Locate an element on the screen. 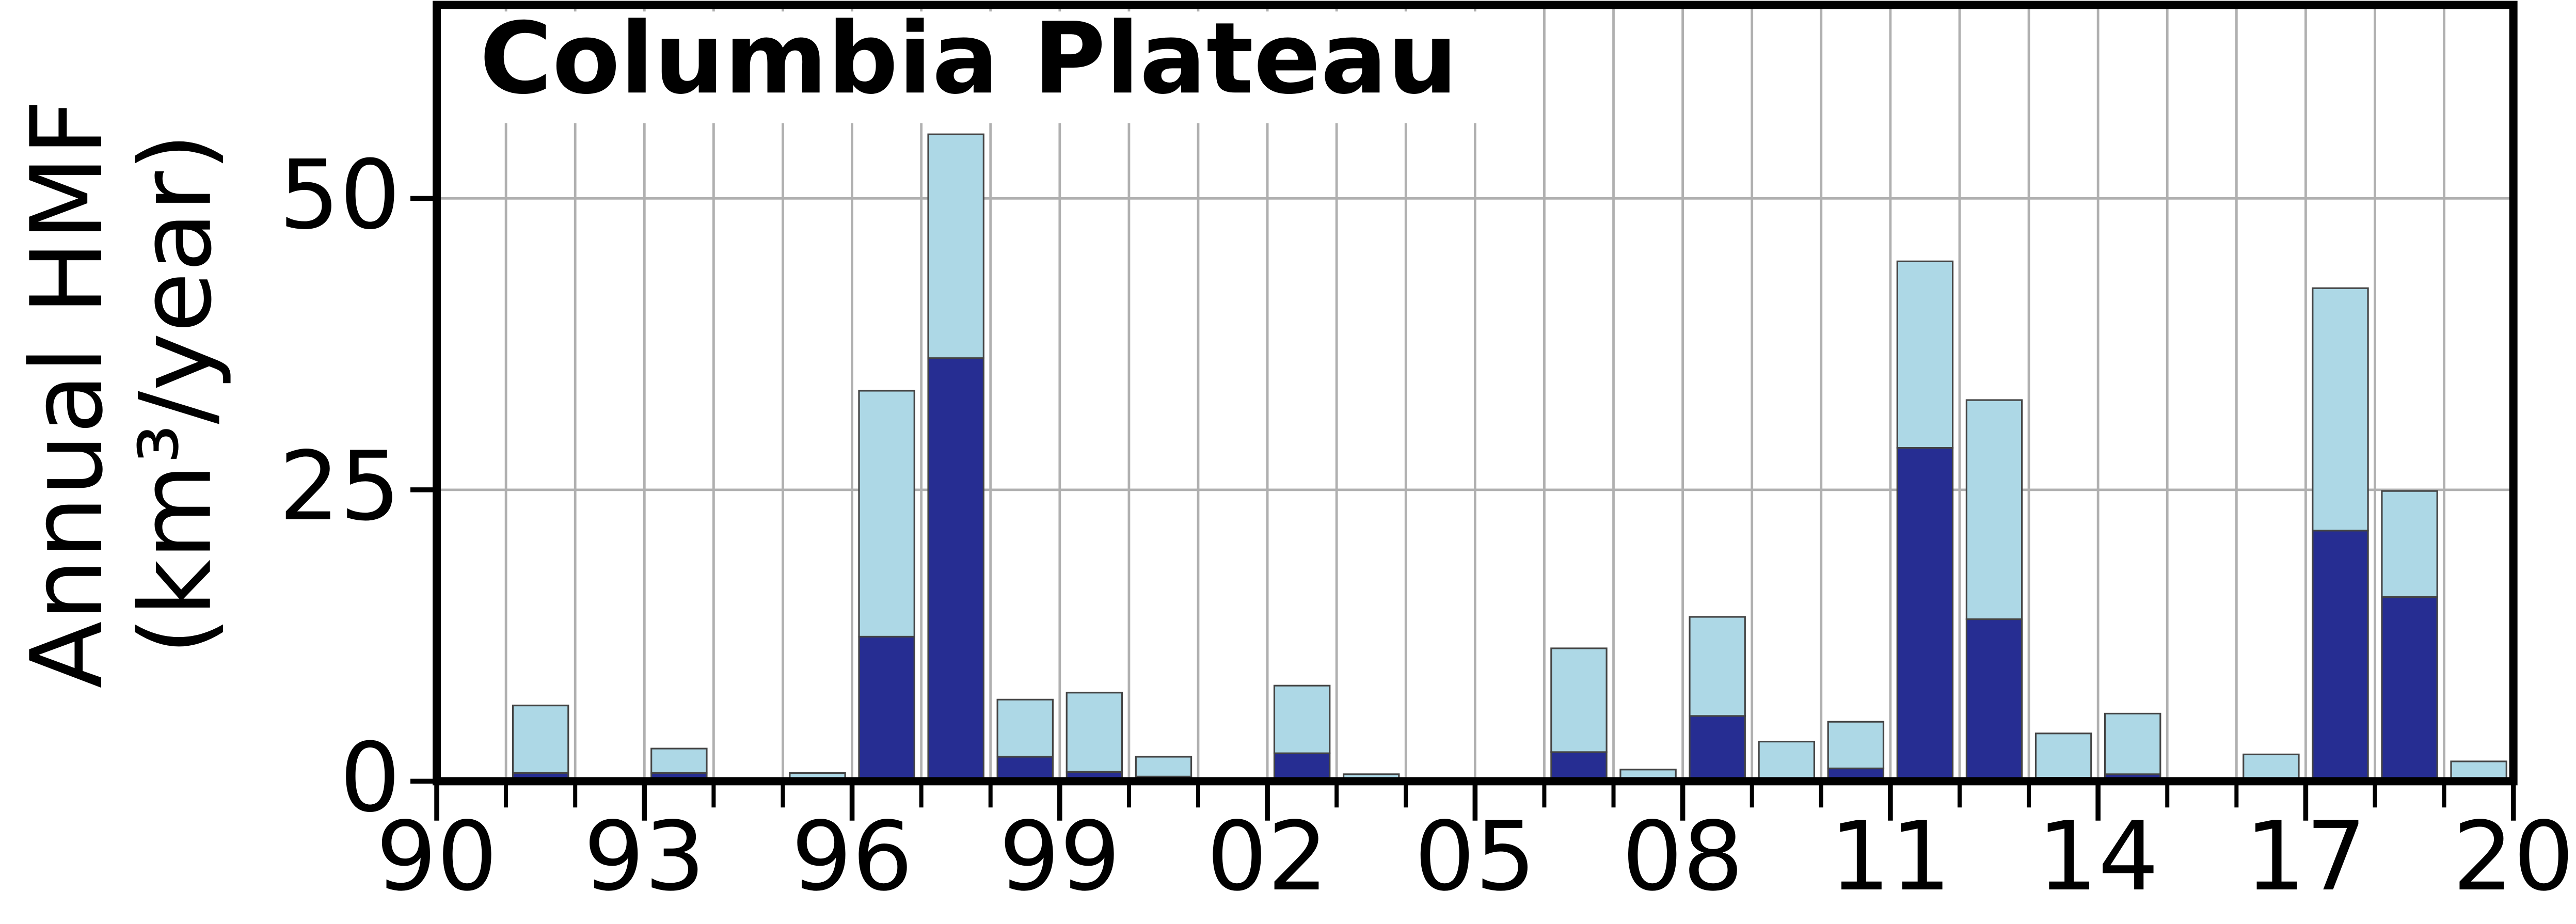 This screenshot has width=2576, height=924. y-axis-label: Annual HMF is located at coordinates (67, 393).